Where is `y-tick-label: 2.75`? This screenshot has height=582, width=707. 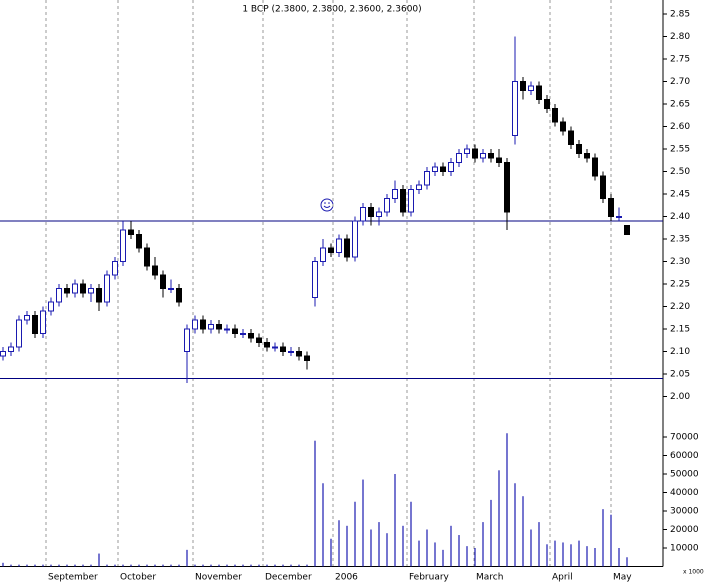
y-tick-label: 2.75 is located at coordinates (680, 60).